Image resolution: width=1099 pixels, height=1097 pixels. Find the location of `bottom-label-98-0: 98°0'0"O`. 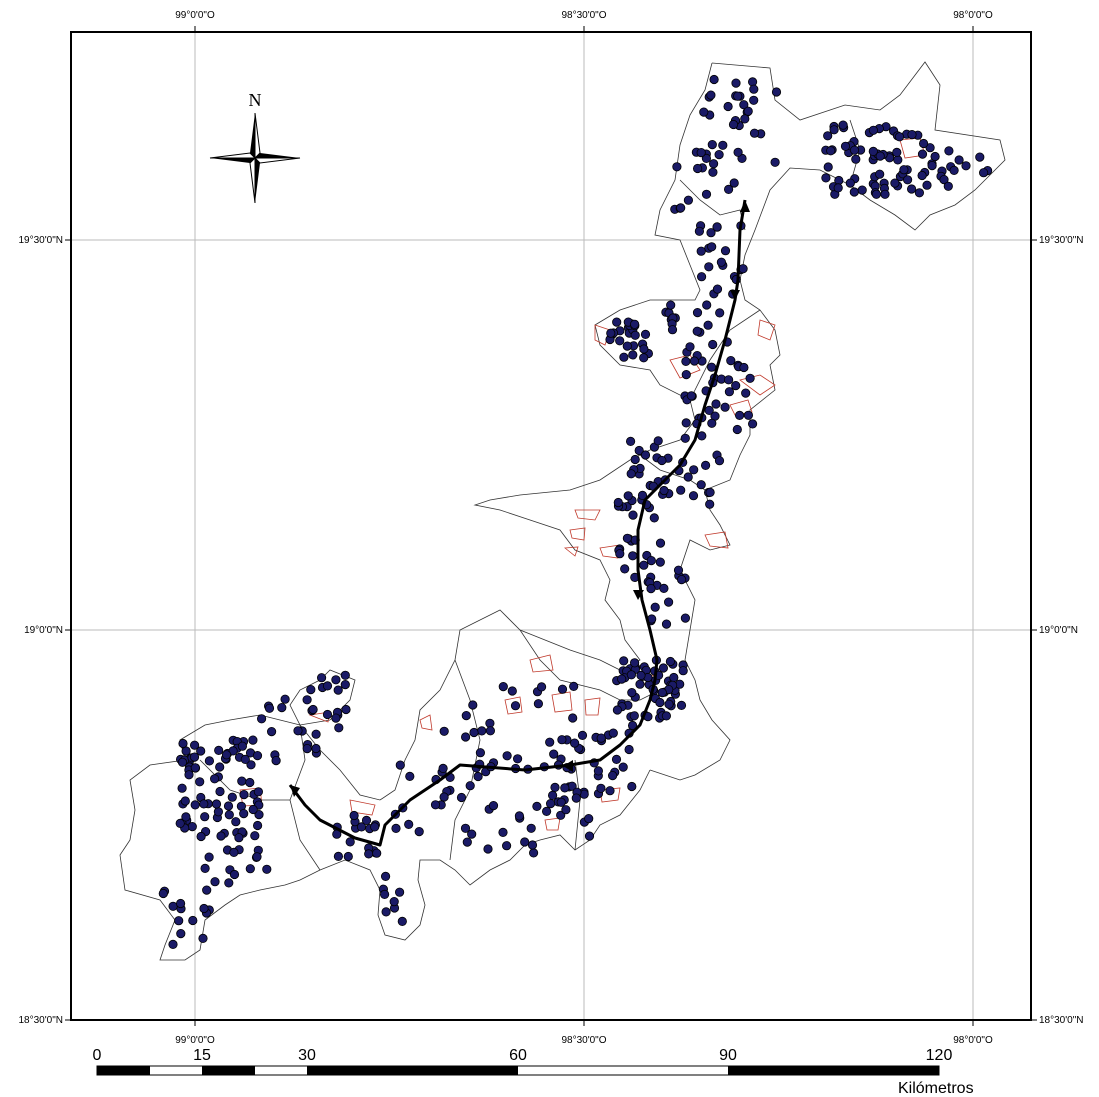

bottom-label-98-0: 98°0'0"O is located at coordinates (973, 1040).